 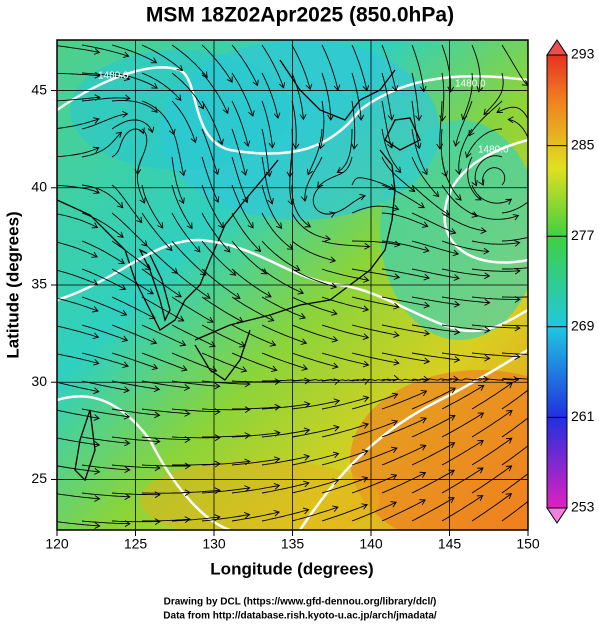 I want to click on coastline, so click(x=402, y=134).